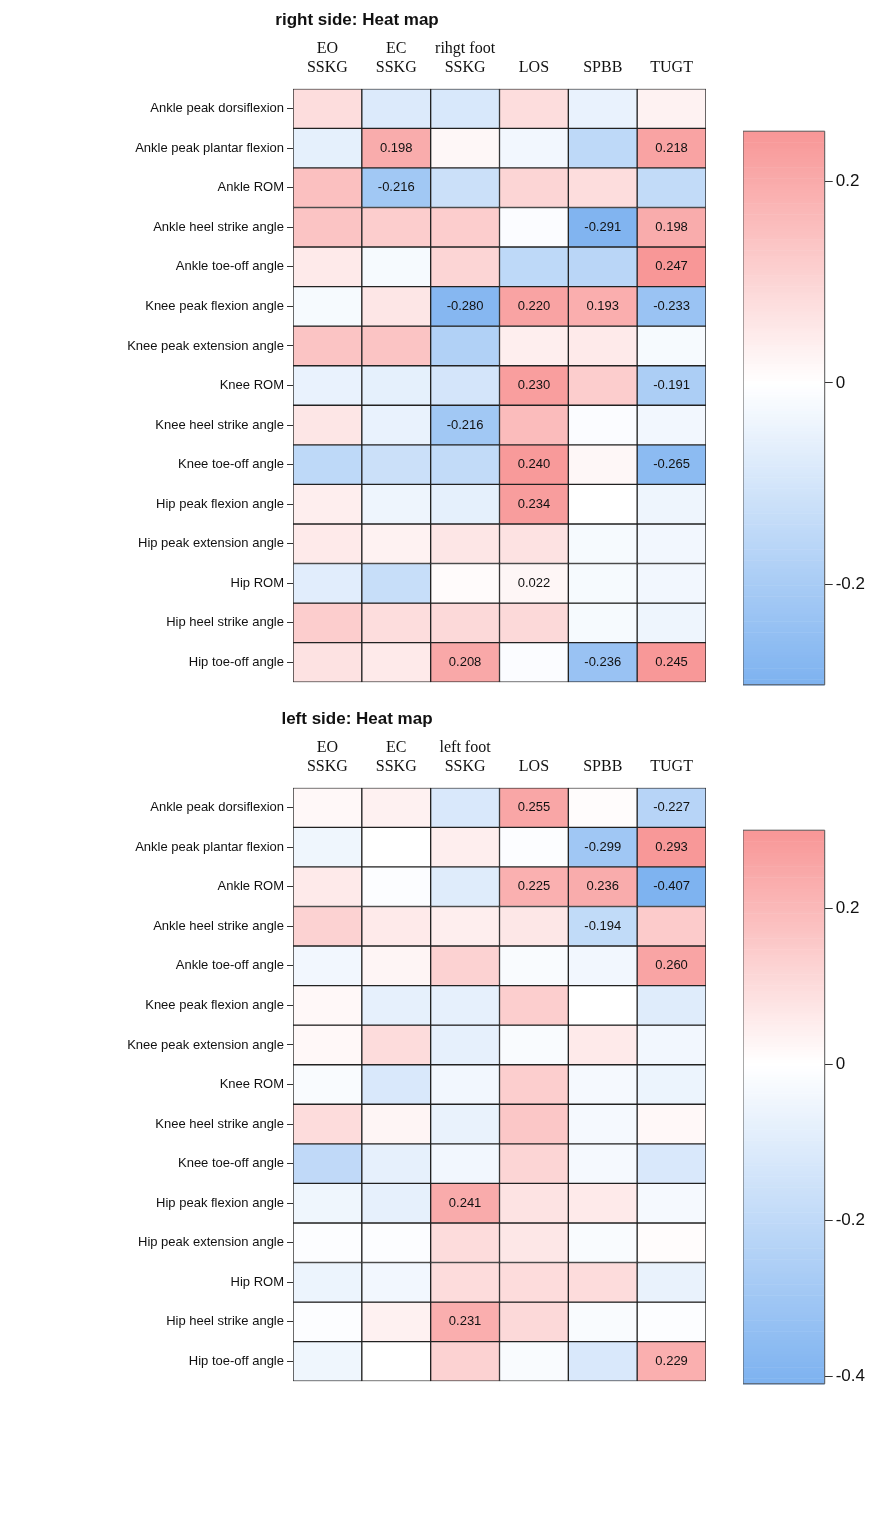 The width and height of the screenshot is (880, 1517). I want to click on data-label: 0.231, so click(465, 1321).